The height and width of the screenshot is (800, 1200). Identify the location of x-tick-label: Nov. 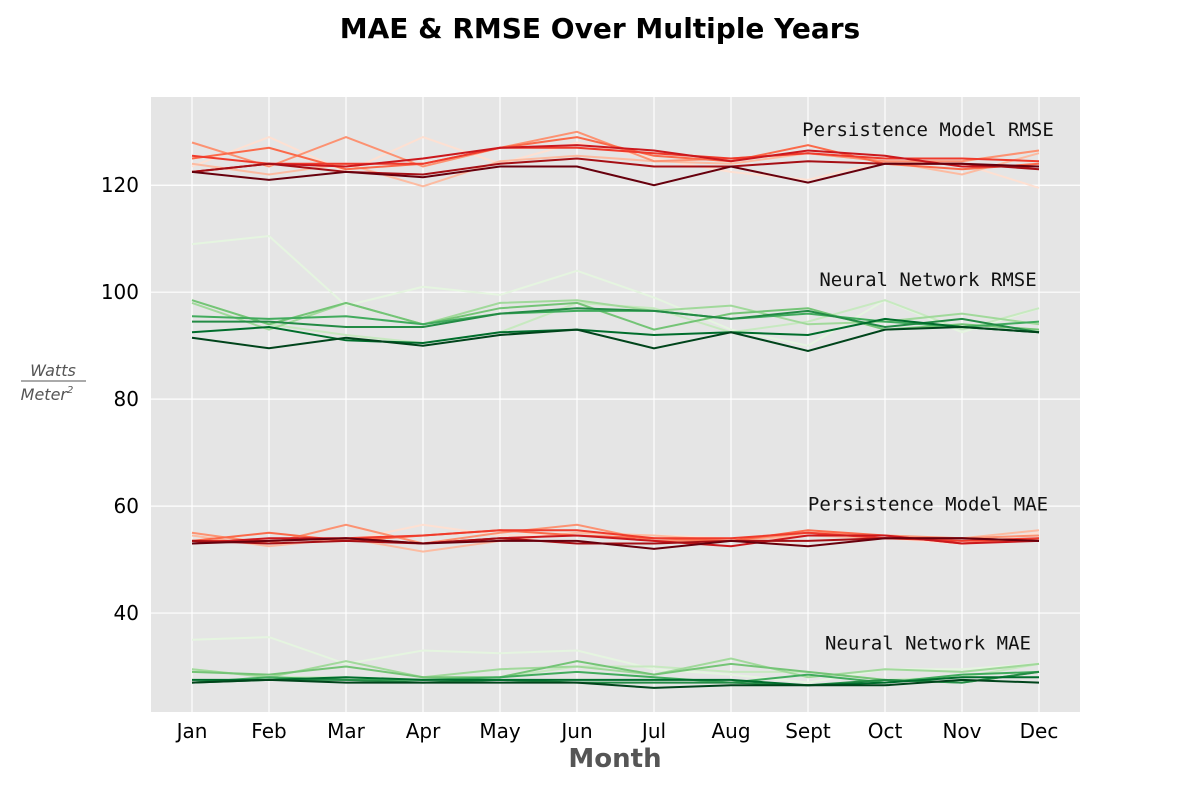
(961, 731).